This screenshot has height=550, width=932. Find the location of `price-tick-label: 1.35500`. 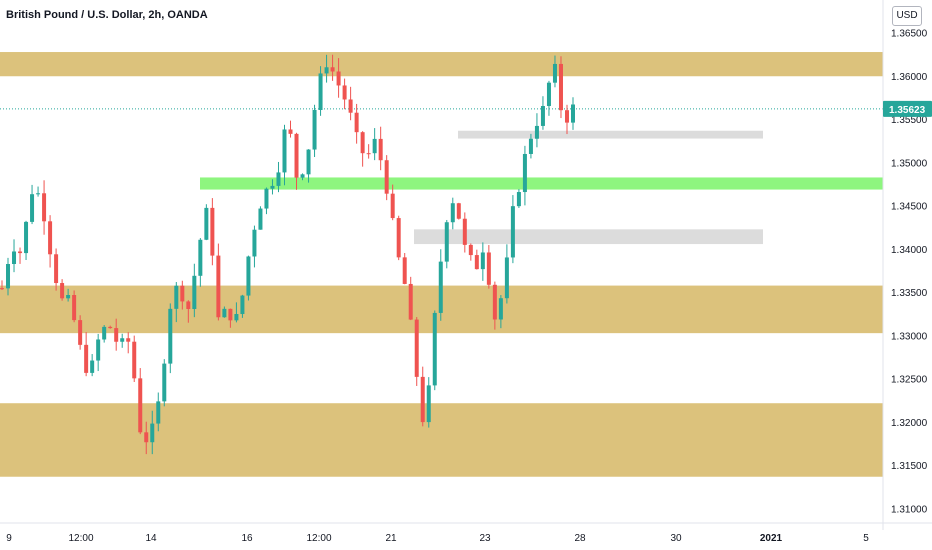

price-tick-label: 1.35500 is located at coordinates (909, 120).